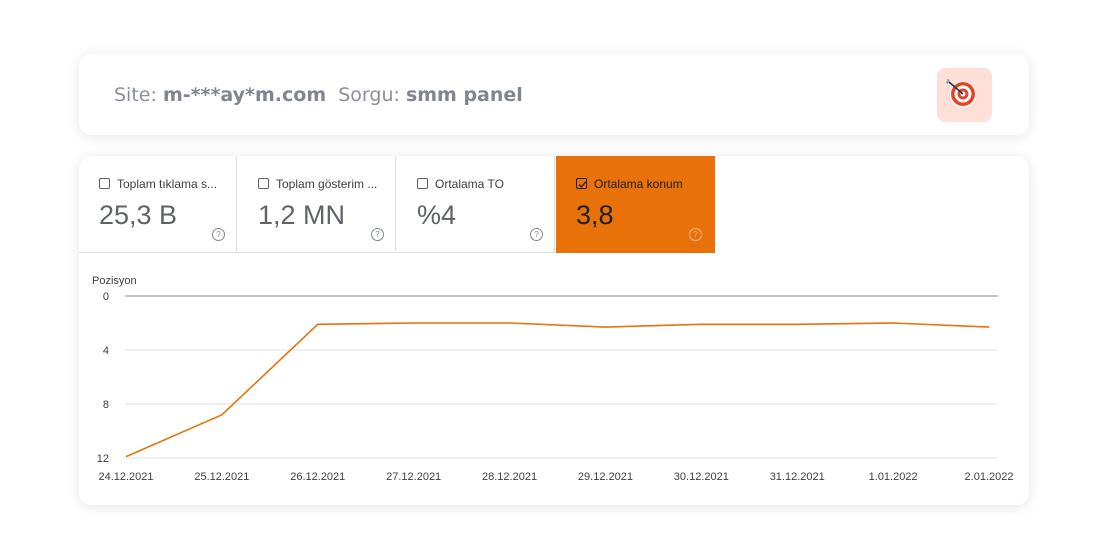  Describe the element at coordinates (413, 477) in the screenshot. I see `x-tick-label: 27.12.2021` at that location.